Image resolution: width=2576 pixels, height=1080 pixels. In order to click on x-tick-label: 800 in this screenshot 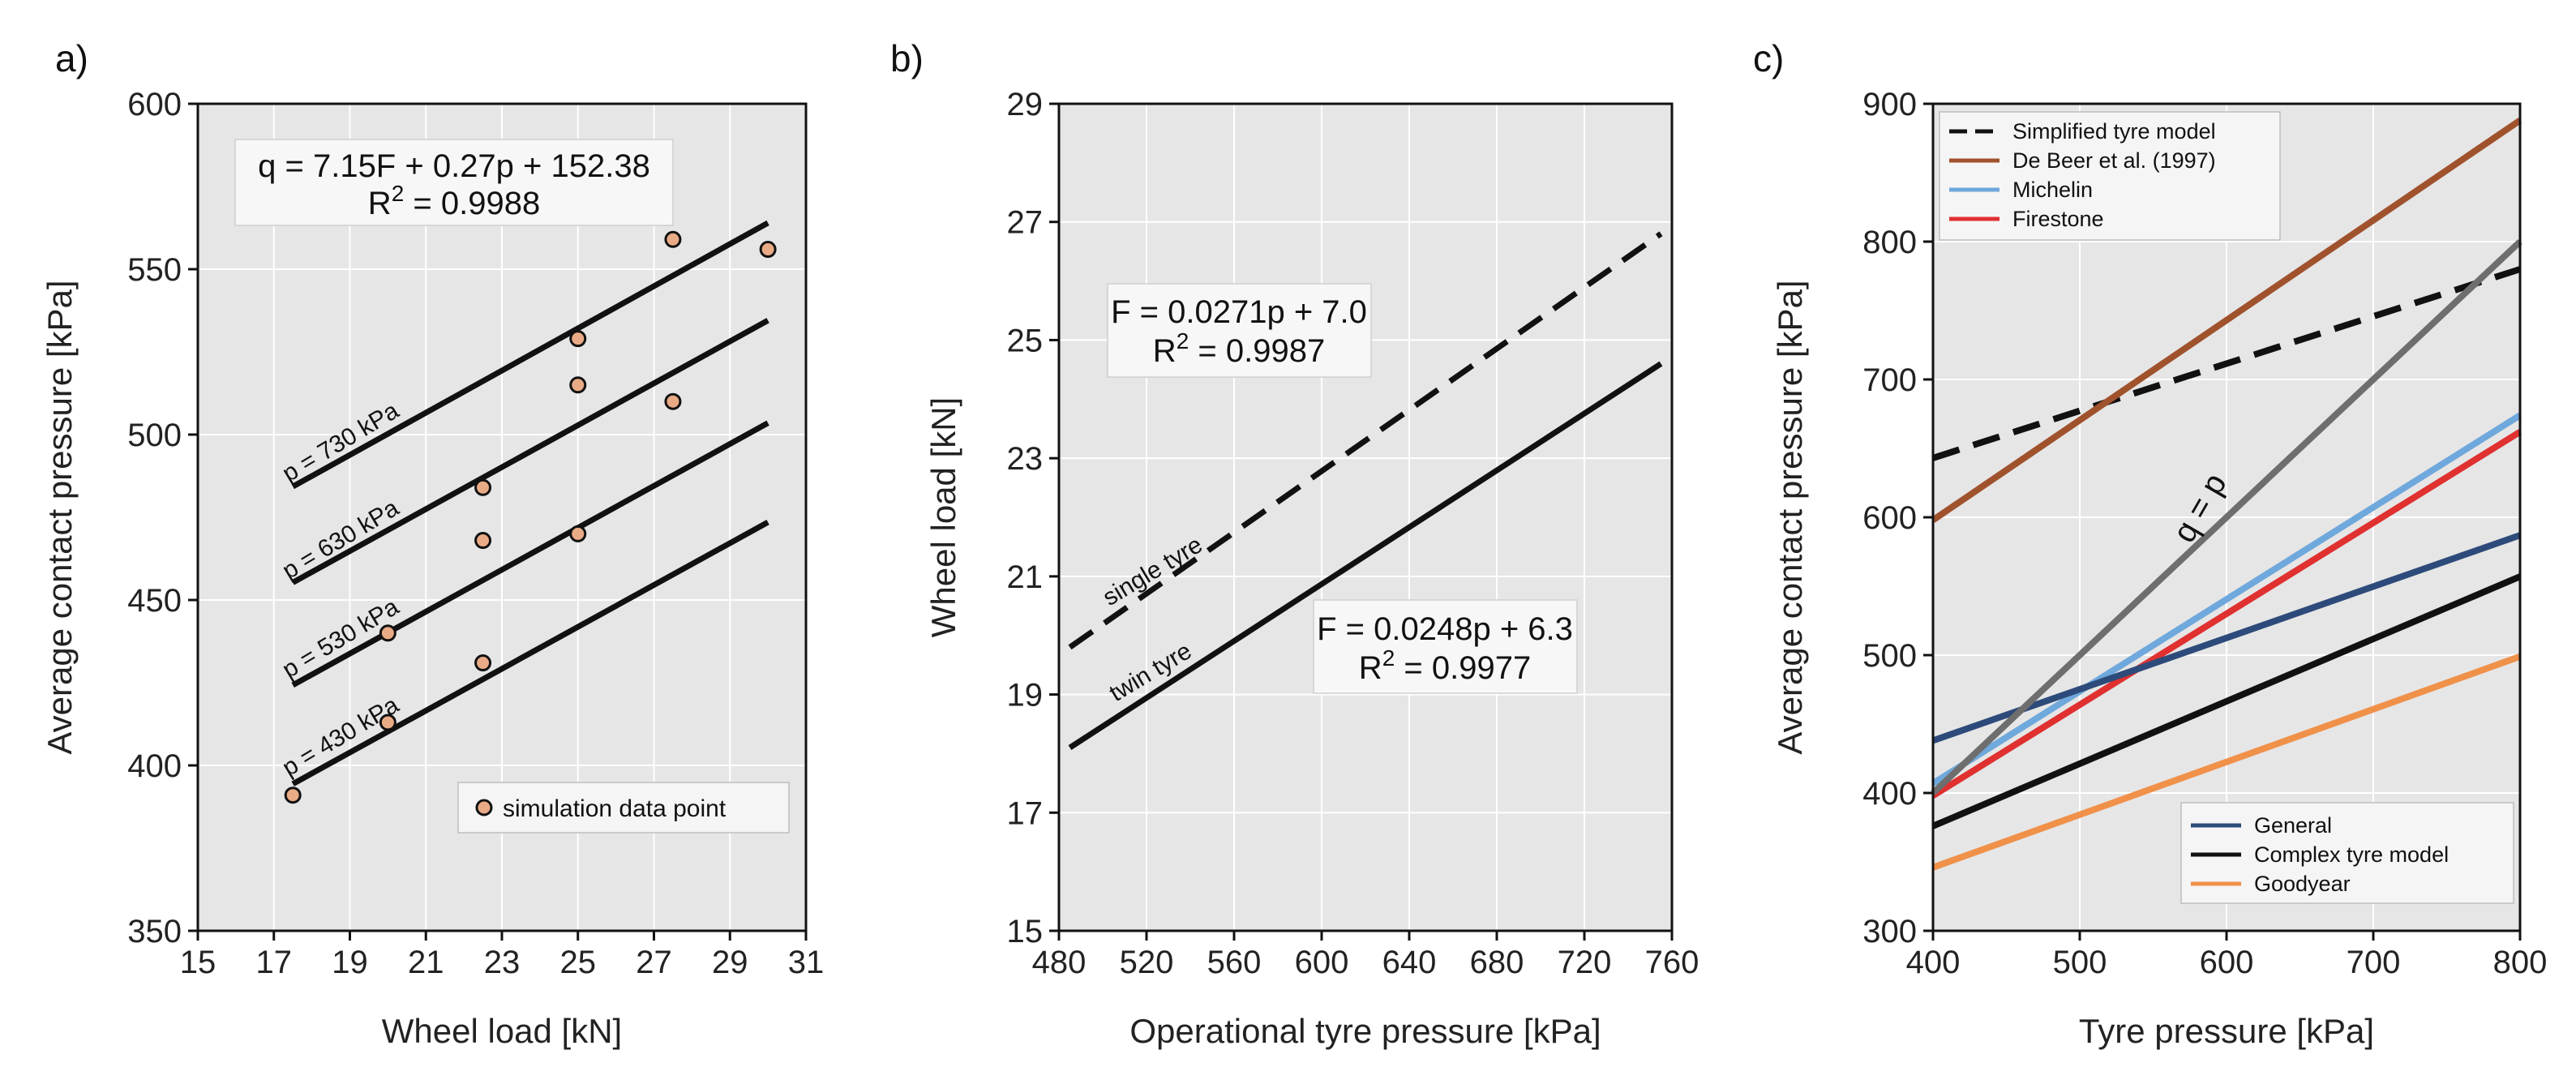, I will do `click(2520, 963)`.